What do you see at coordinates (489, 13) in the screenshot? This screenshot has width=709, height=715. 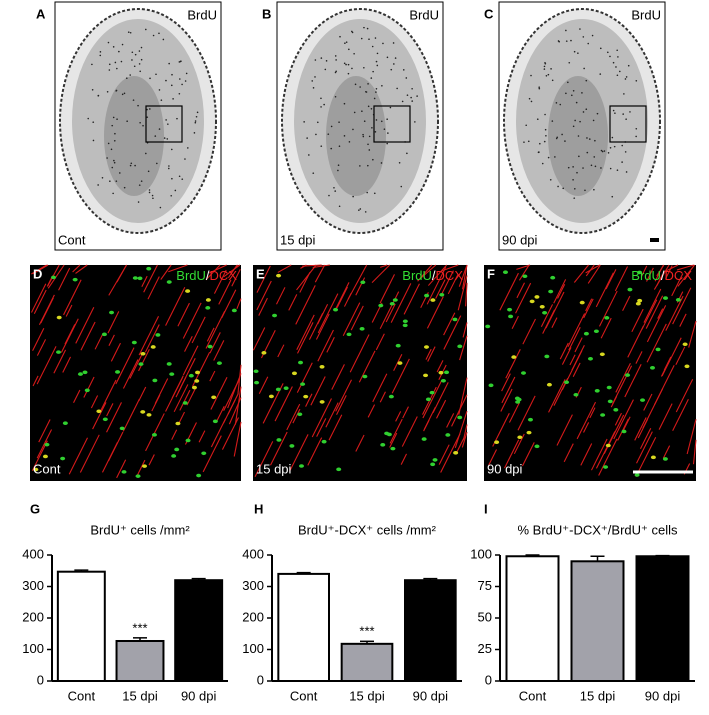 I see `panel-letter: C` at bounding box center [489, 13].